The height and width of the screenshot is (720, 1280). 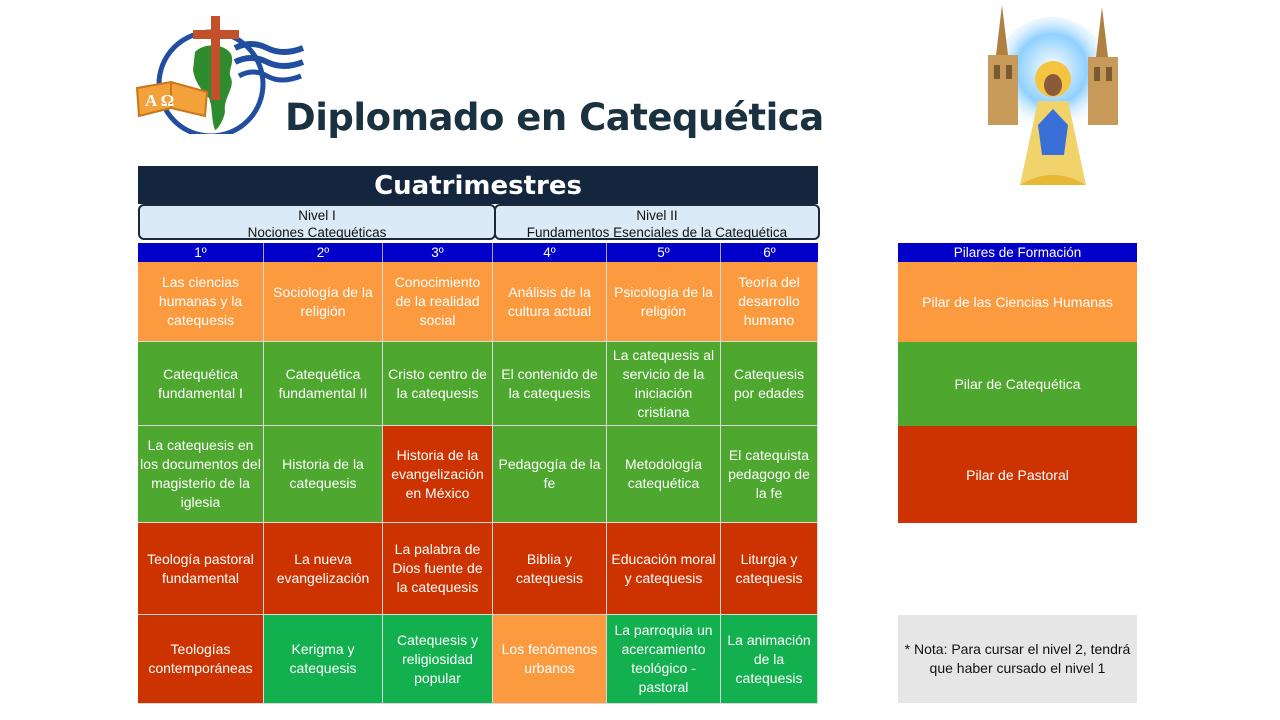 I want to click on church-image, so click(x=1055, y=96).